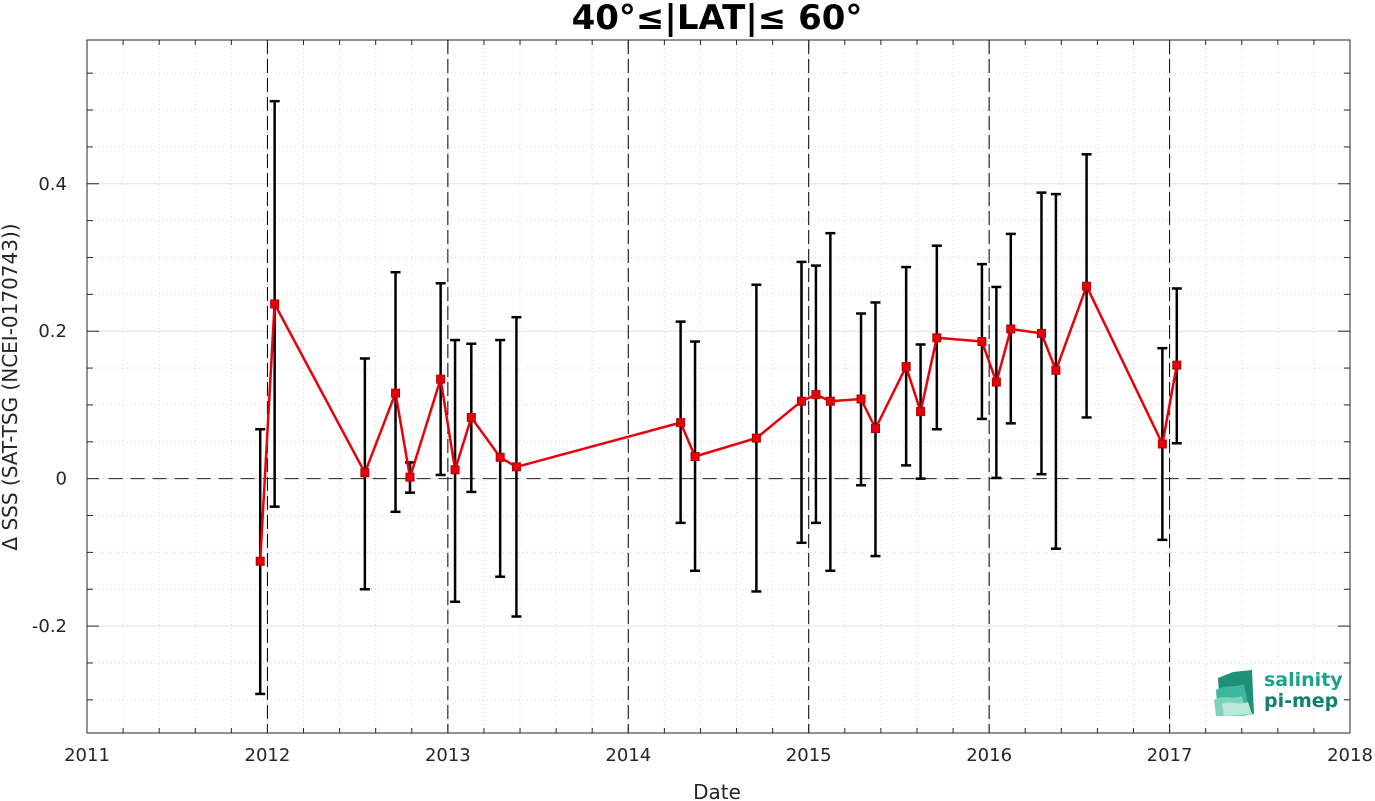  Describe the element at coordinates (989, 755) in the screenshot. I see `x-tick-label: 2016` at that location.